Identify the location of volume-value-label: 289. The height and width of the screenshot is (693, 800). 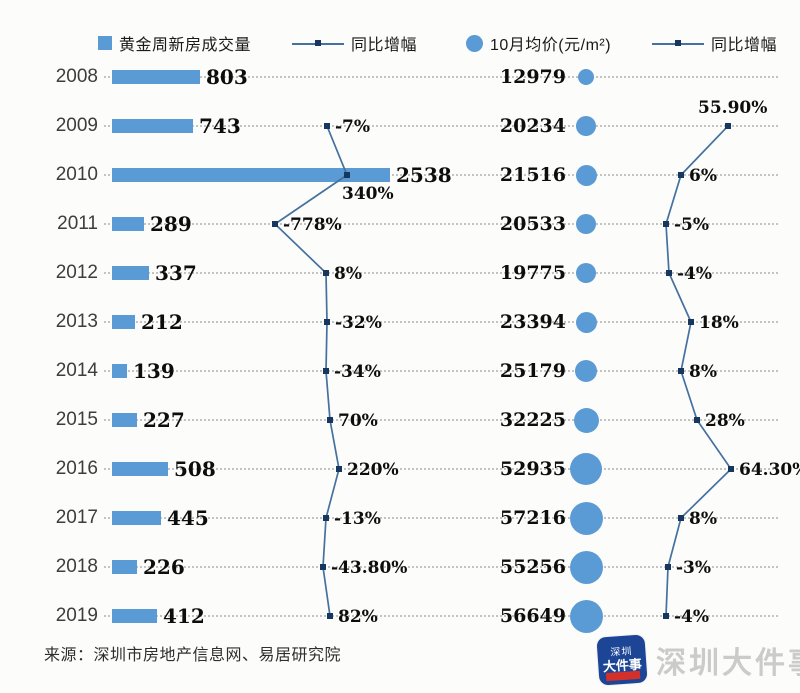
(171, 224).